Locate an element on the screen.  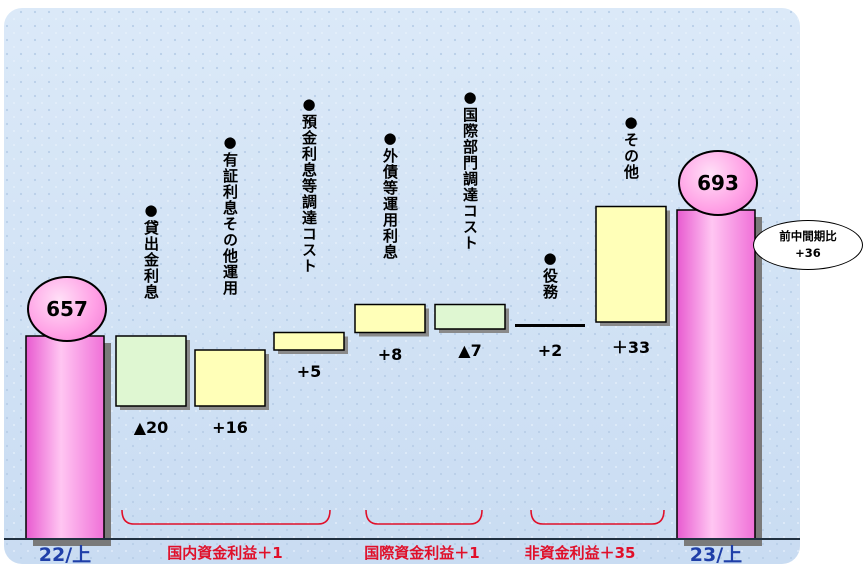
step-category-label-5: ●国際部門調達コスト is located at coordinates (470, 169).